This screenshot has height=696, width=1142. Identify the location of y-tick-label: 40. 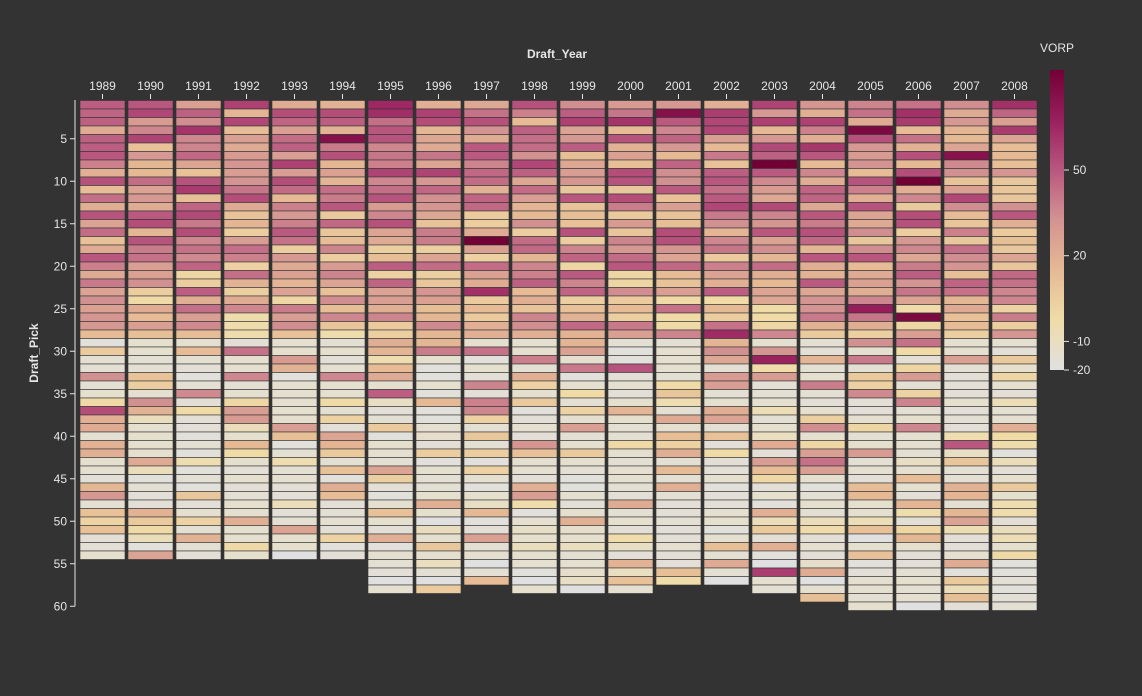
(61, 436).